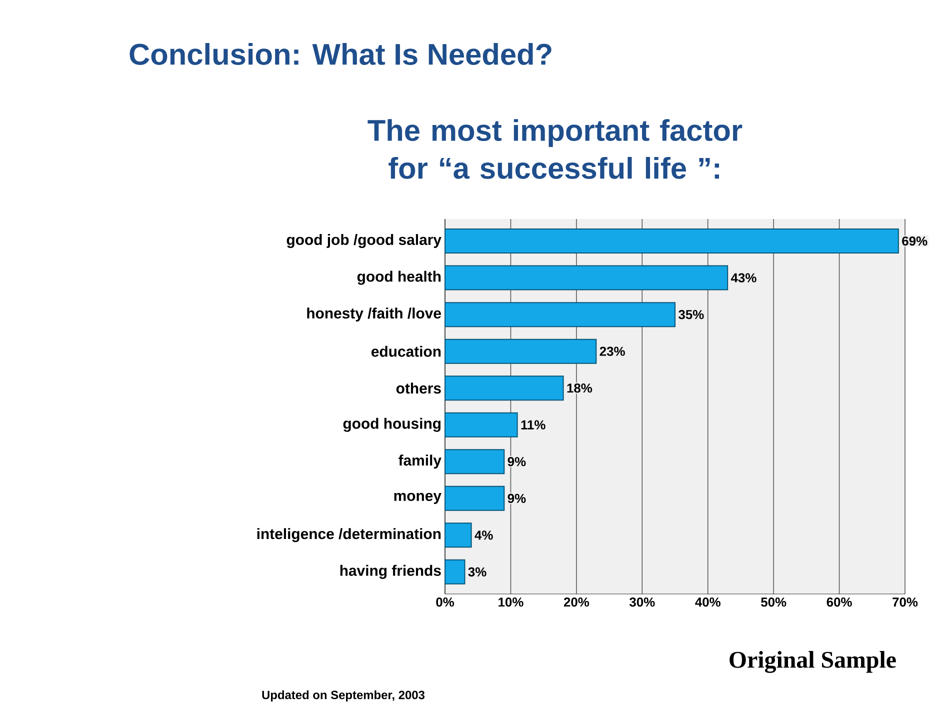 The image size is (950, 724). What do you see at coordinates (341, 54) in the screenshot?
I see `chart-title: Conclusion: What Is Needed?` at bounding box center [341, 54].